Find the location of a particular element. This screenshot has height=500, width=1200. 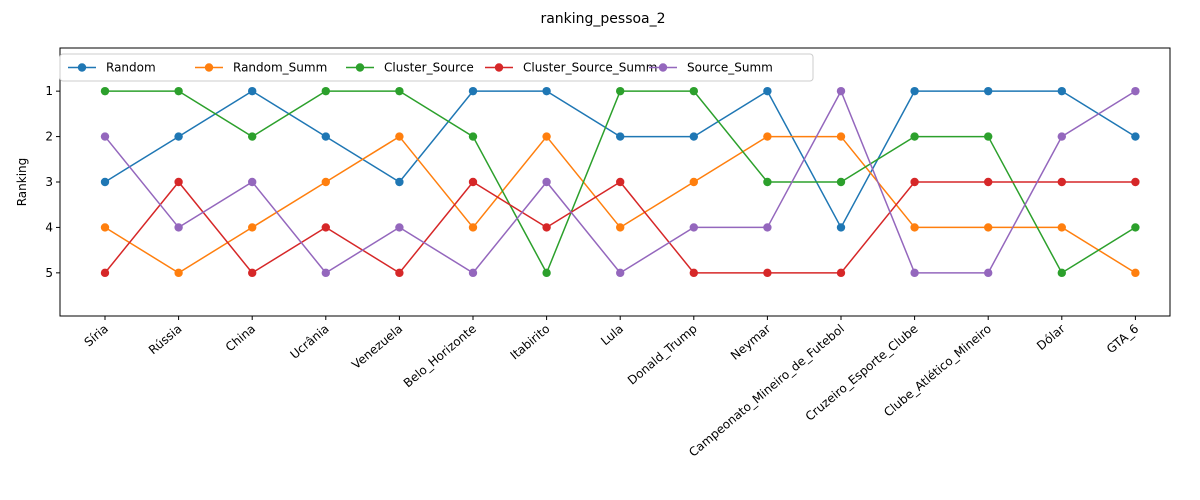

x-tick-label: Itabirito is located at coordinates (530, 342).